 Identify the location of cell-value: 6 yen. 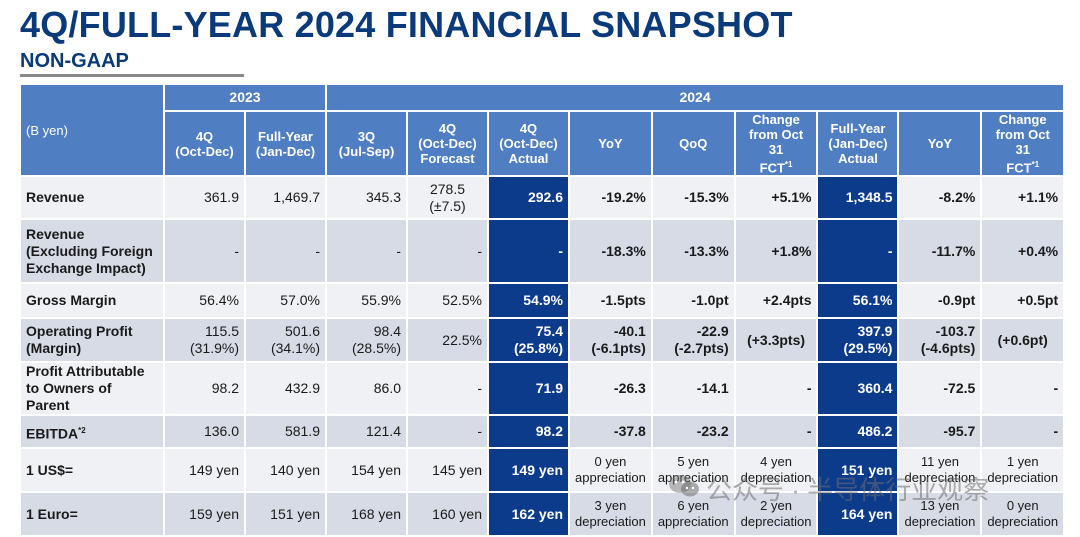
(693, 506).